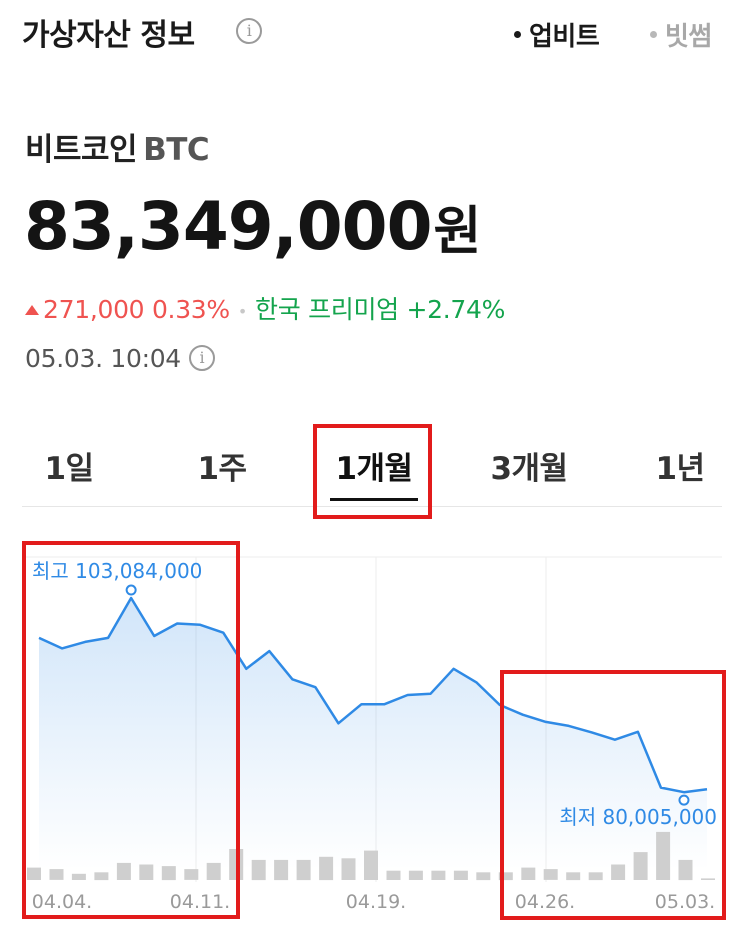  Describe the element at coordinates (372, 506) in the screenshot. I see `tabs-divider` at that location.